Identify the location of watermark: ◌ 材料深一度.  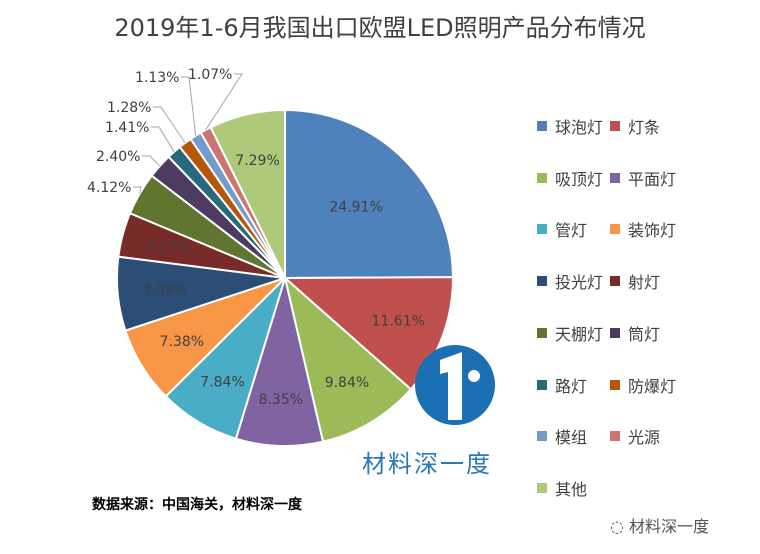
(659, 525).